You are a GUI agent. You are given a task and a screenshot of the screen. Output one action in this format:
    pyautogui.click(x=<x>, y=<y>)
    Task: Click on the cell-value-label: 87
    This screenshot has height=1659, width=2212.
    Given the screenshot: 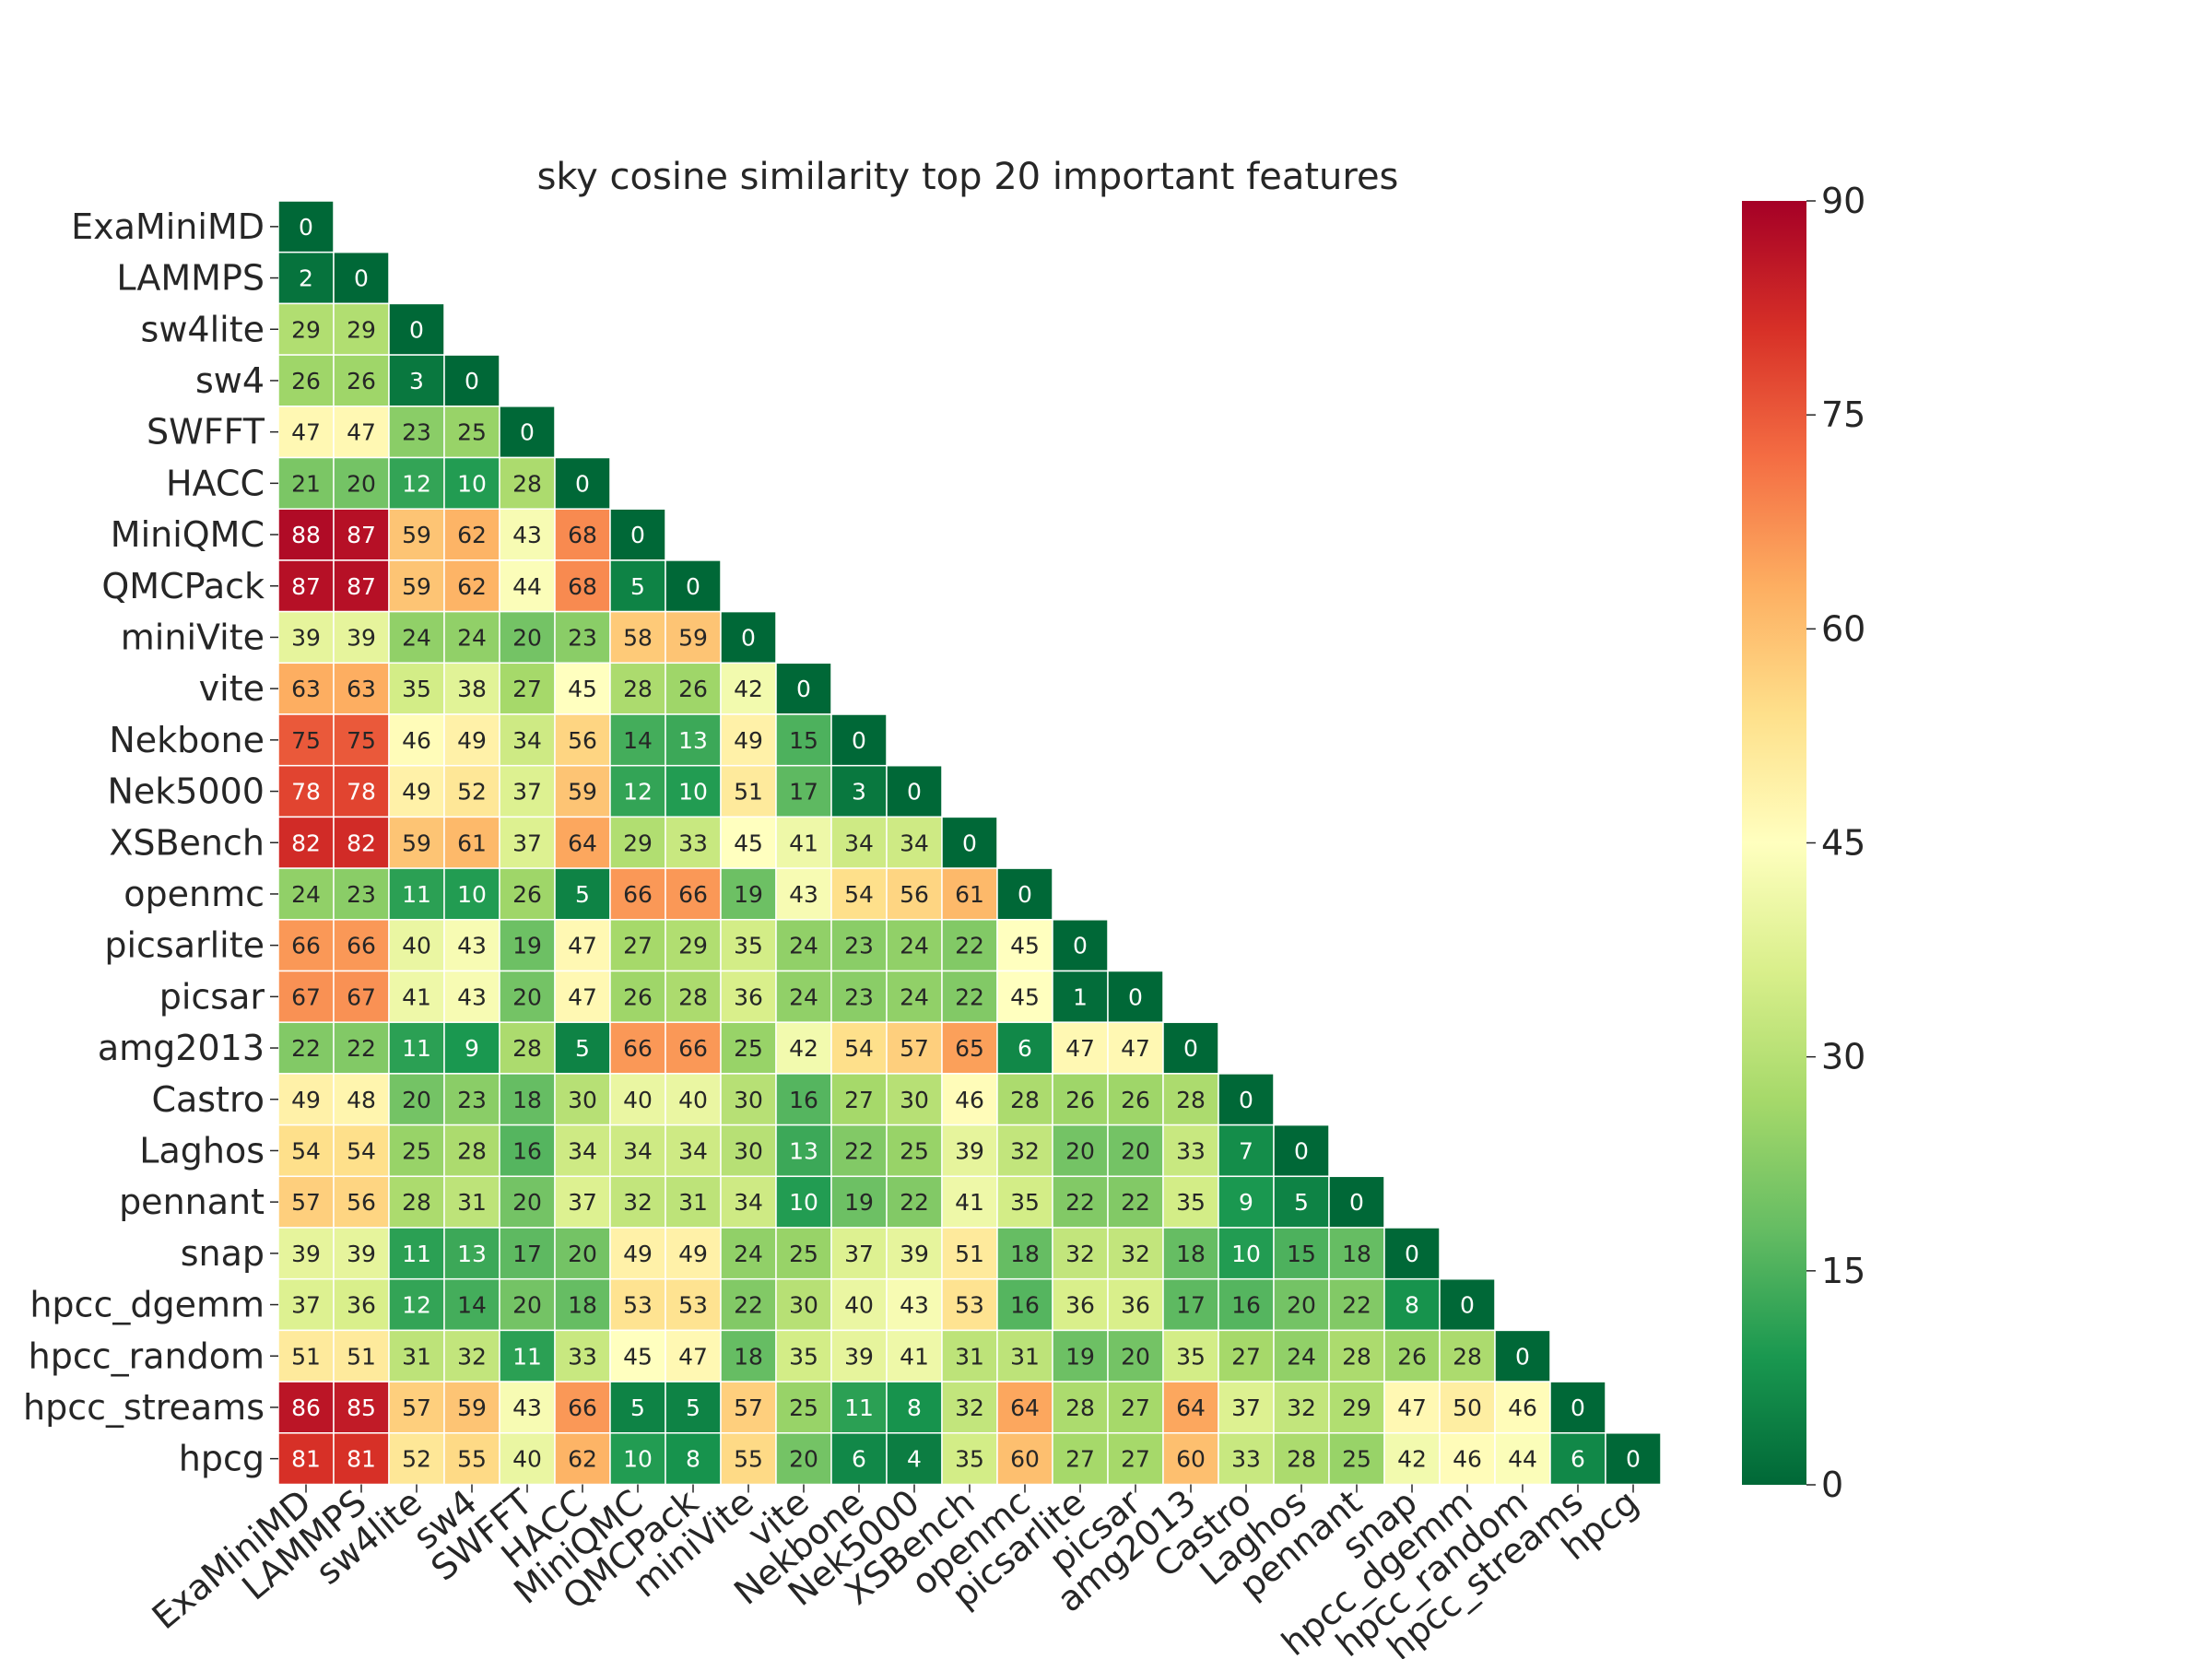 What is the action you would take?
    pyautogui.click(x=361, y=586)
    